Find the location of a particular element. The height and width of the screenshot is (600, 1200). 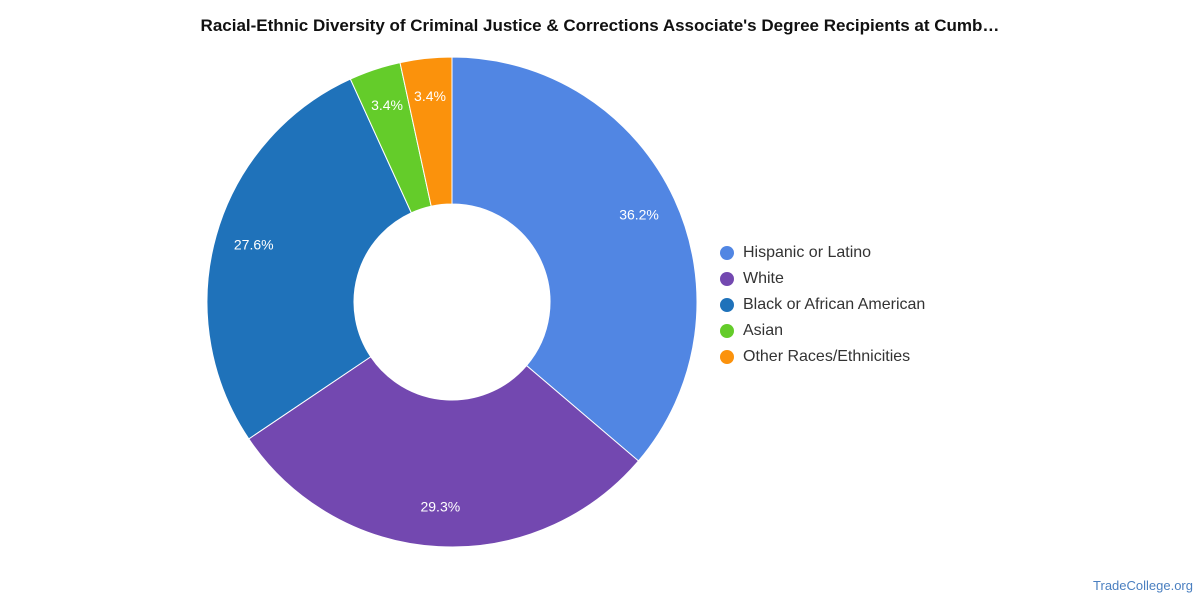

slice-label-asian: 3.4% is located at coordinates (387, 105).